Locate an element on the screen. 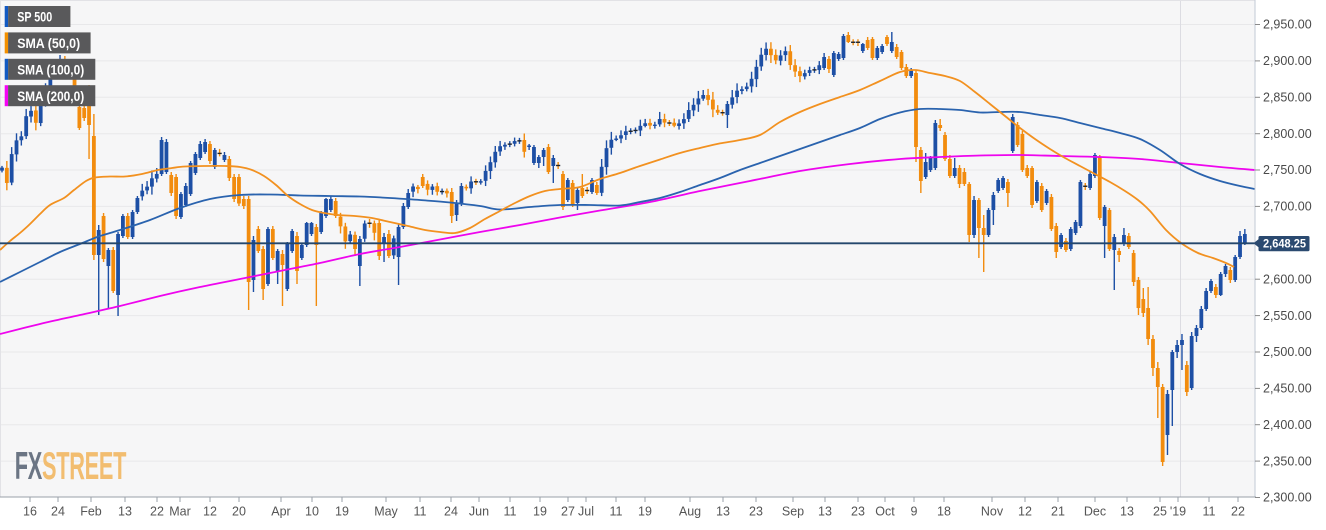  svg-text: SMA (100,0) is located at coordinates (50, 69).